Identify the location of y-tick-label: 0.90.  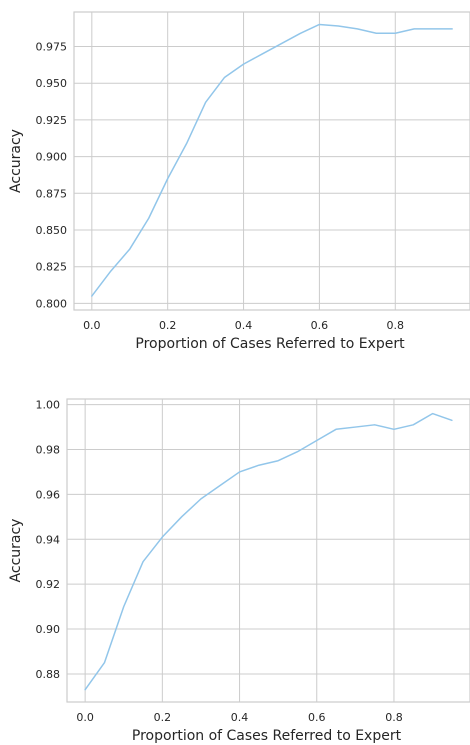
(48, 629).